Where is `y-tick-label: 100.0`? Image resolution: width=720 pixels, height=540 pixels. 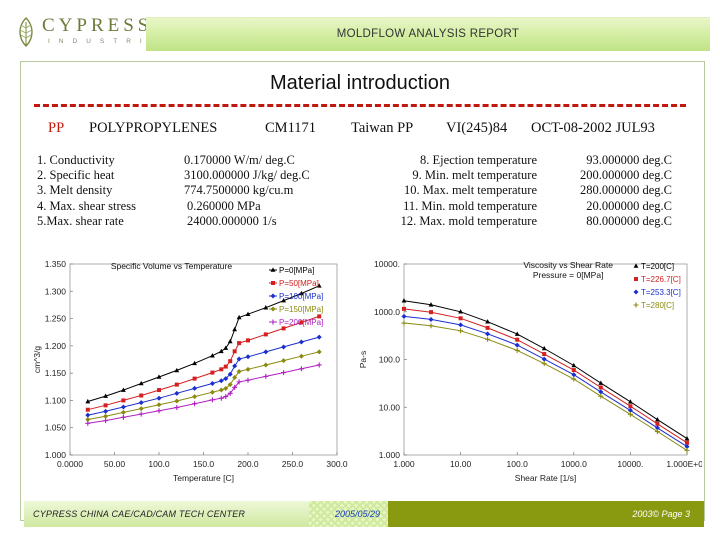
y-tick-label: 100.0 is located at coordinates (390, 360).